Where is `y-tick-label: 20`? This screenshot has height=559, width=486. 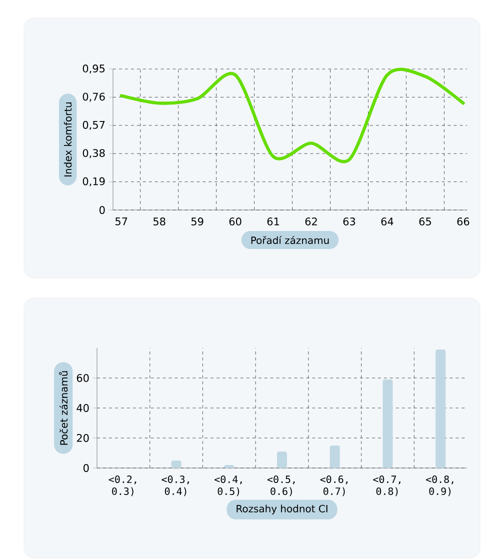
y-tick-label: 20 is located at coordinates (82, 438).